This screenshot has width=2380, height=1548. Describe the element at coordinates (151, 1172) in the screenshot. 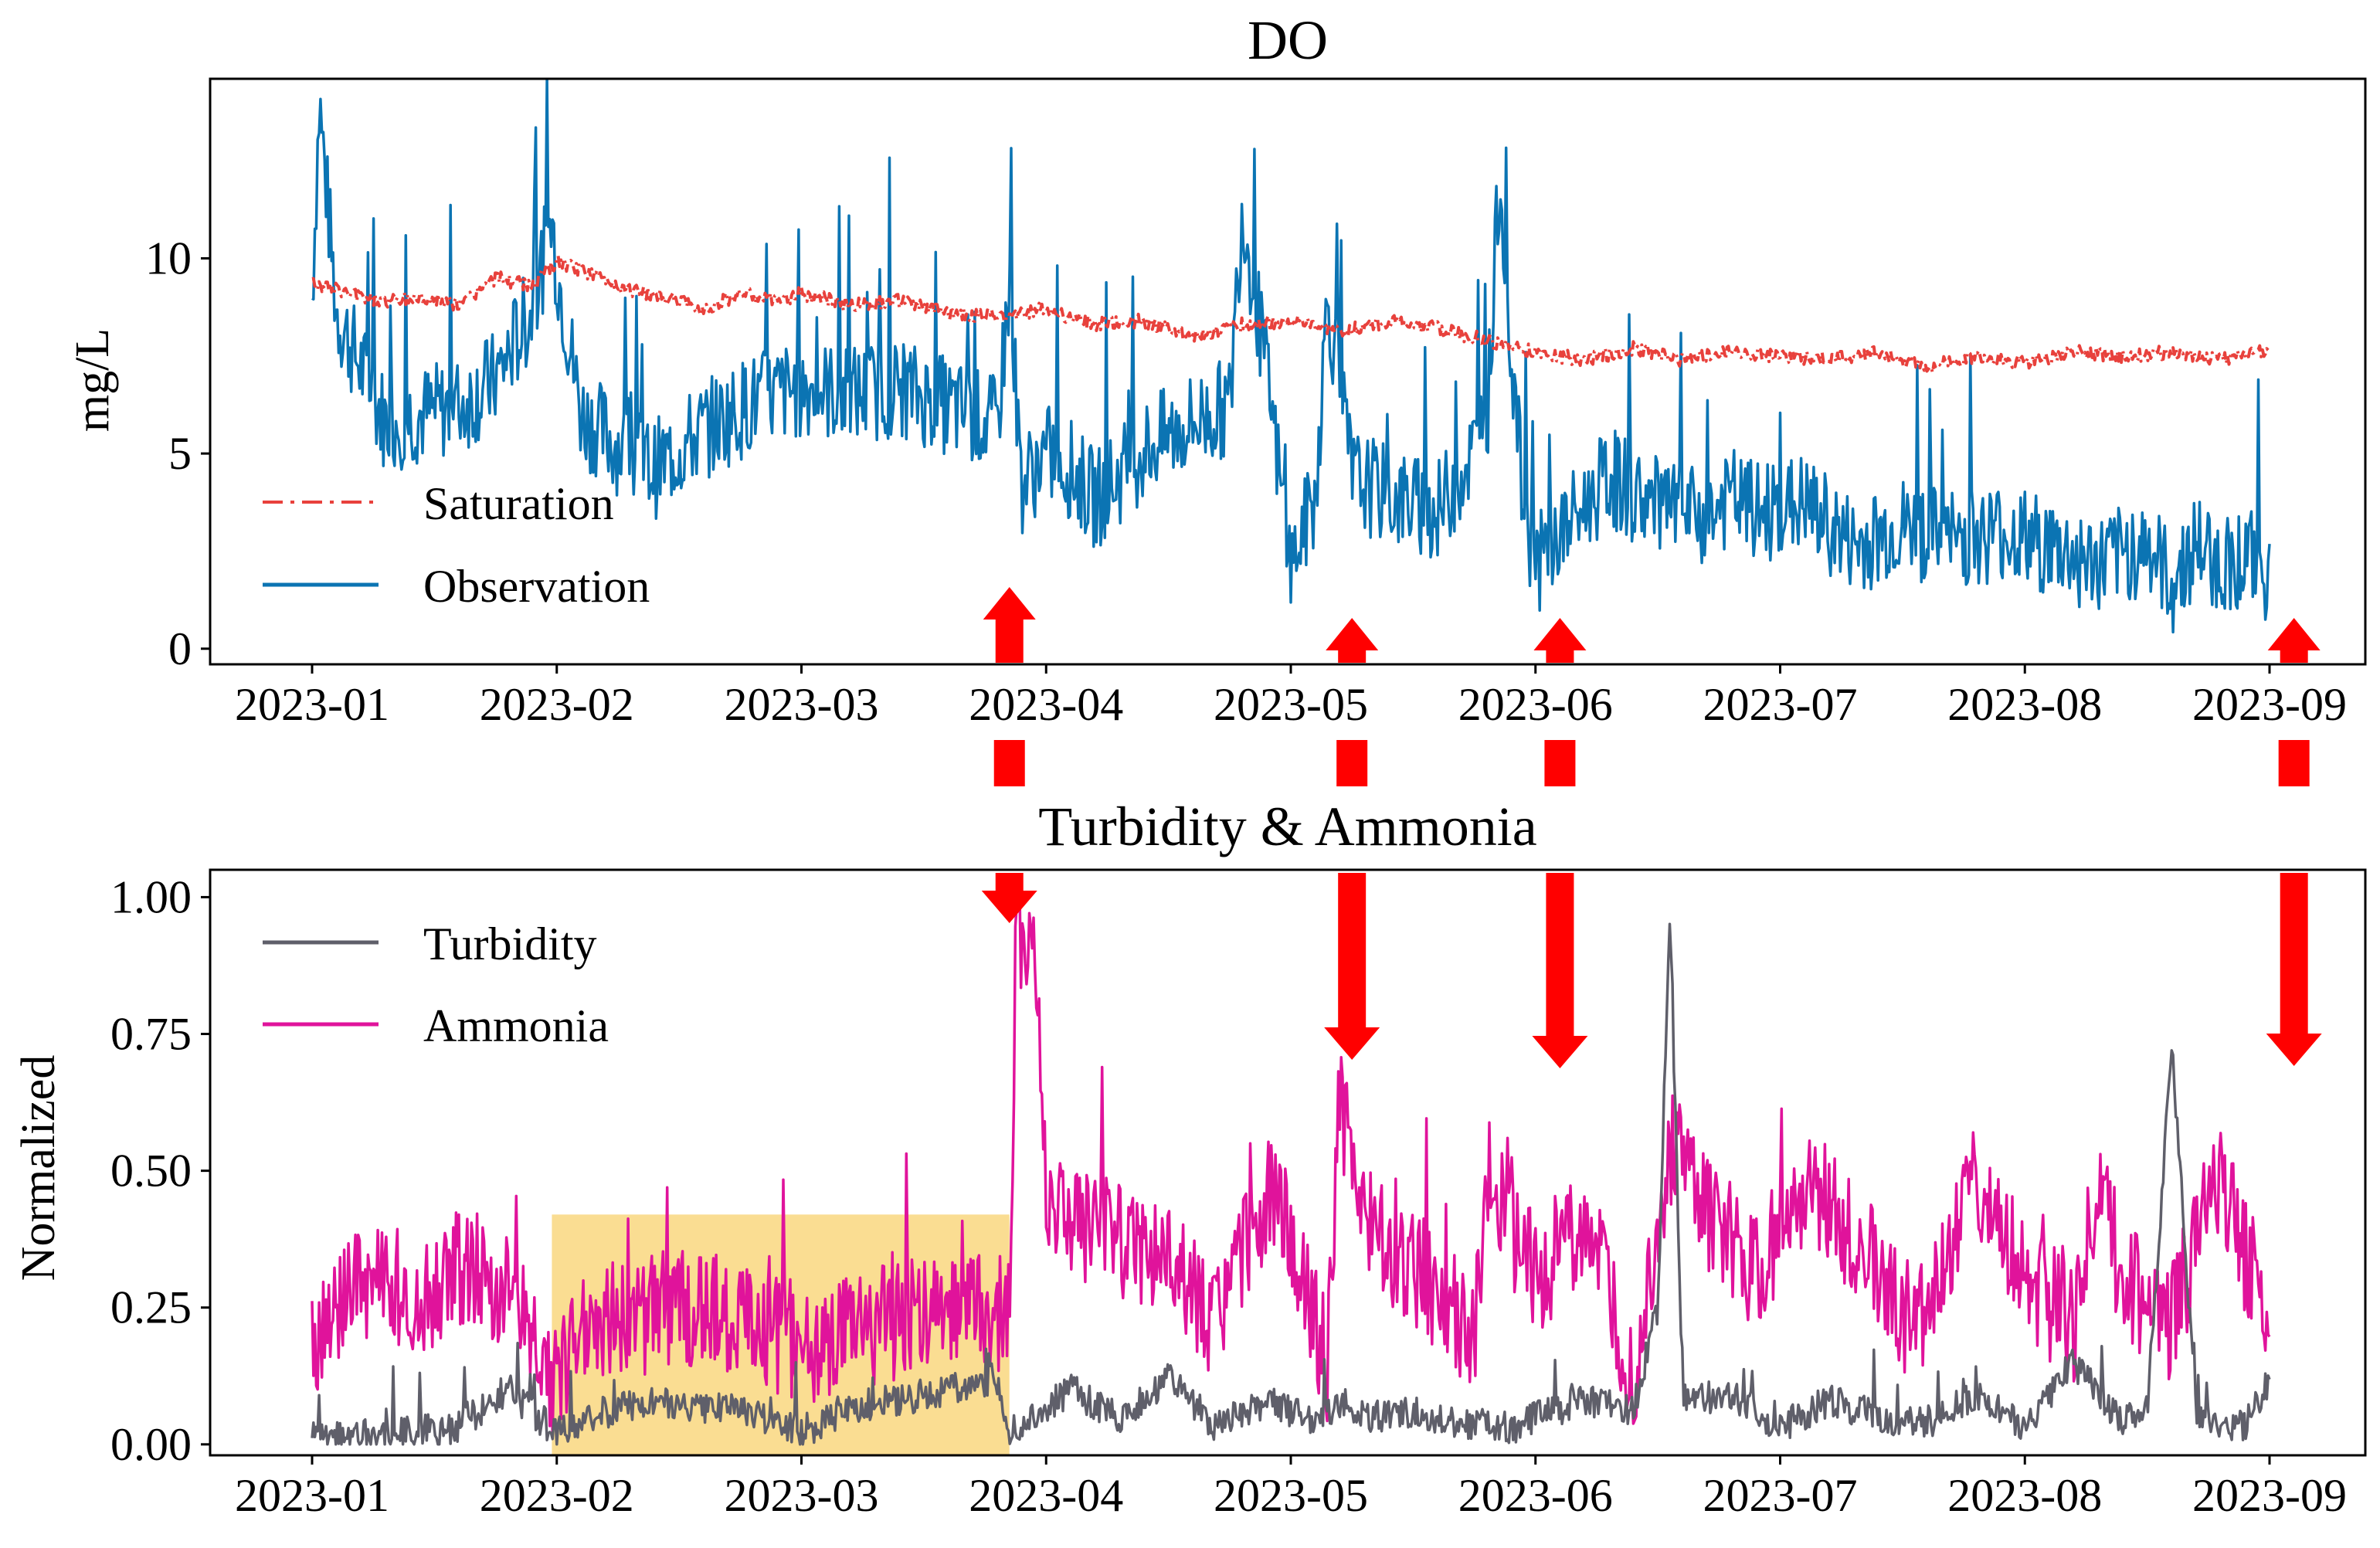

I see `y-tick-label: 0.50` at that location.